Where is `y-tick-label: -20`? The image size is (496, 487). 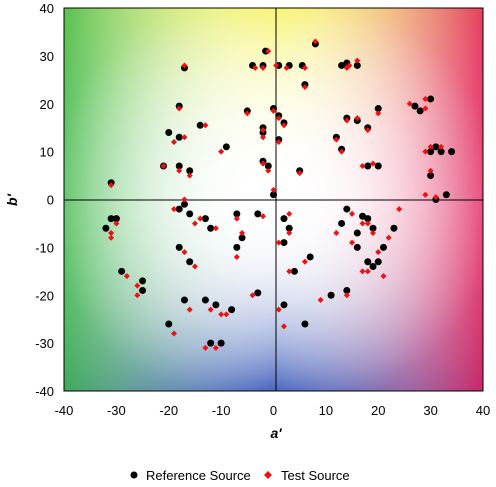 y-tick-label: -20 is located at coordinates (44, 295).